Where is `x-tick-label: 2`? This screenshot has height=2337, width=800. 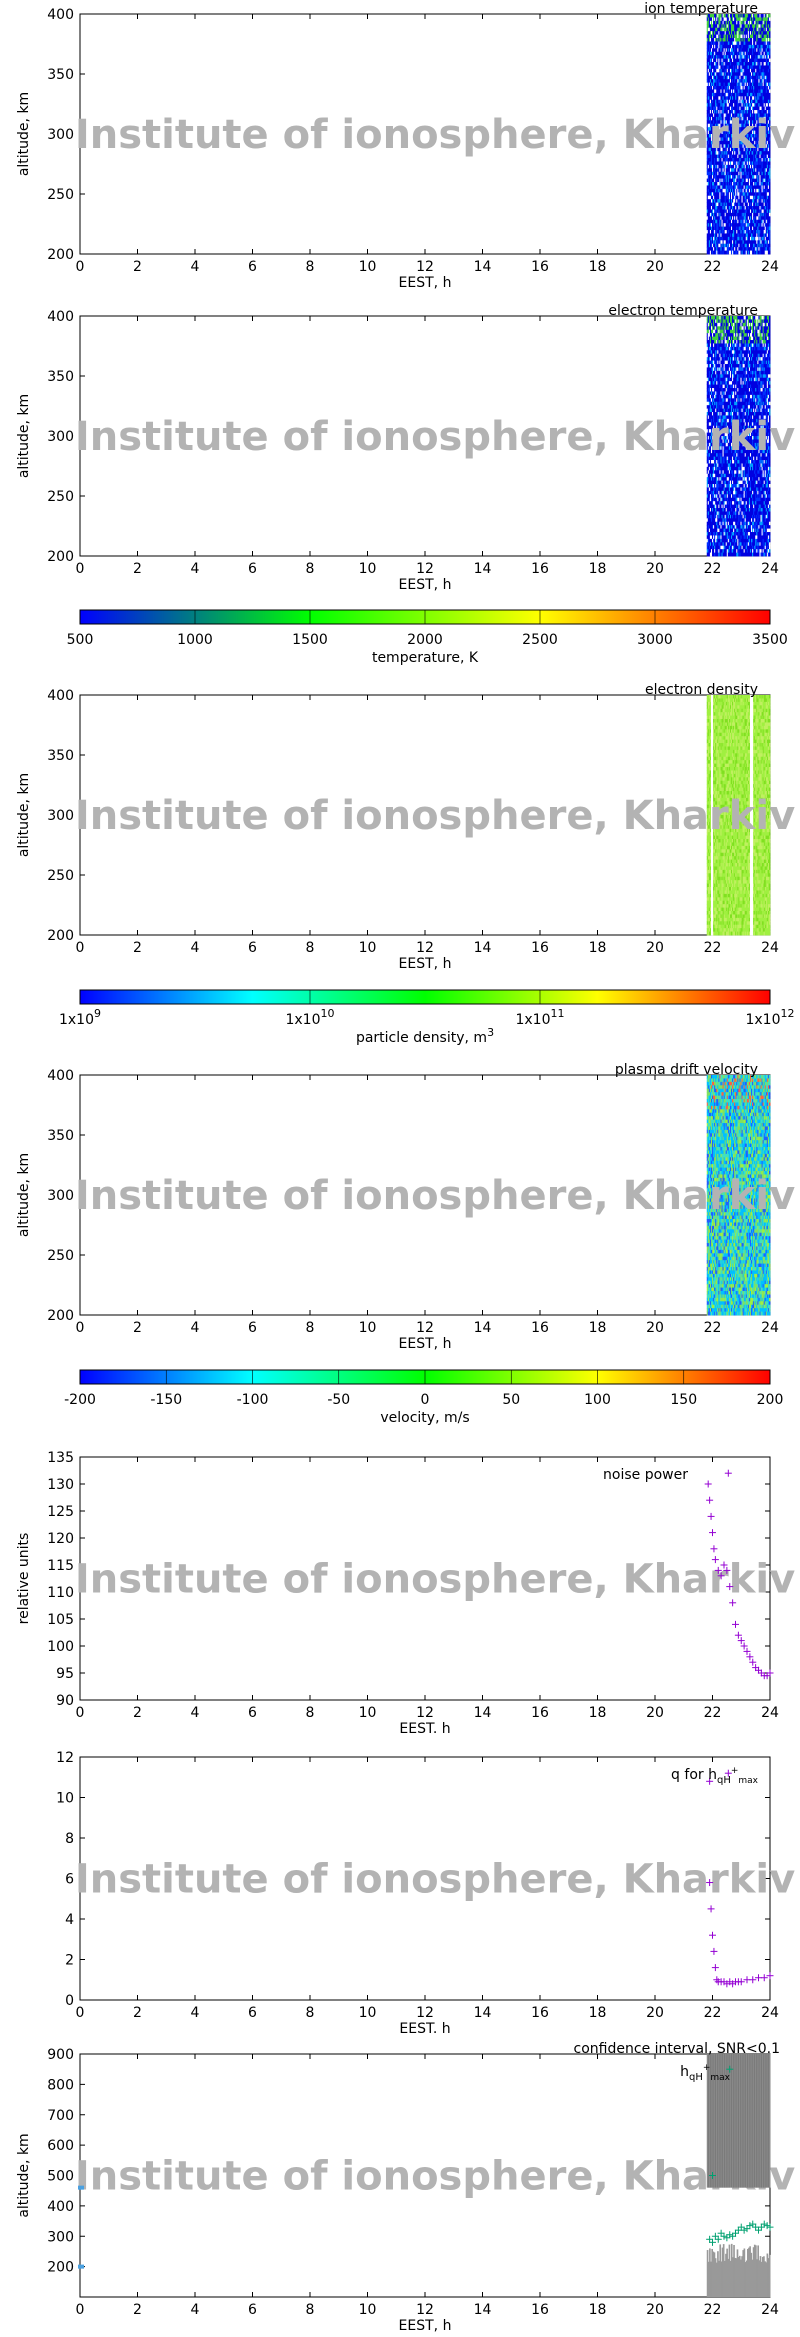 x-tick-label: 2 is located at coordinates (137, 569).